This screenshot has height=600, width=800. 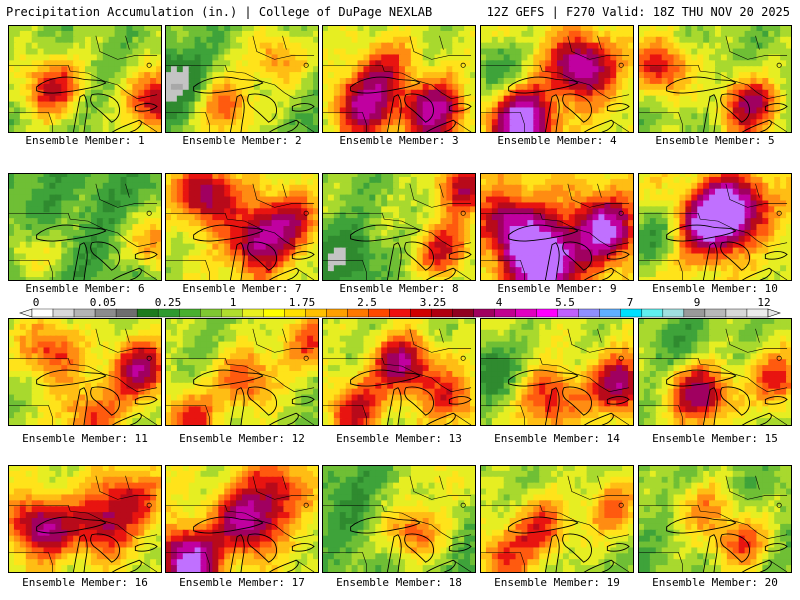 I want to click on ensemble-member-label: Ensemble Member: 16, so click(x=85, y=582).